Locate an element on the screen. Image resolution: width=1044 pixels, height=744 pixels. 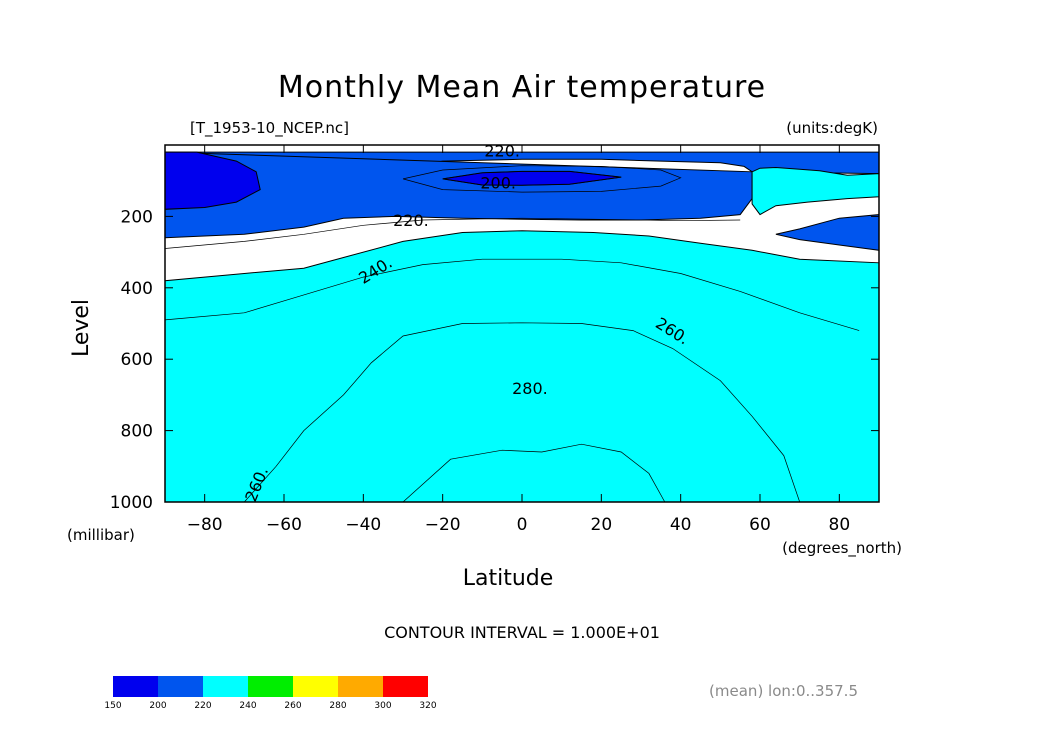
x-tick-label-3: −20 is located at coordinates (443, 525).